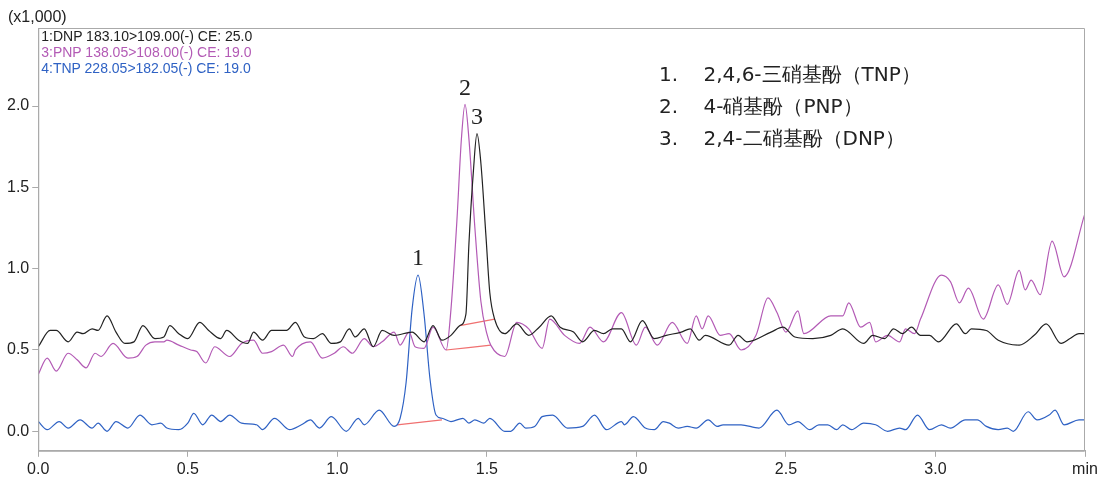 The height and width of the screenshot is (484, 1103). I want to click on annotation: 3. 2,4-二硝基酚（DNP）, so click(781, 138).